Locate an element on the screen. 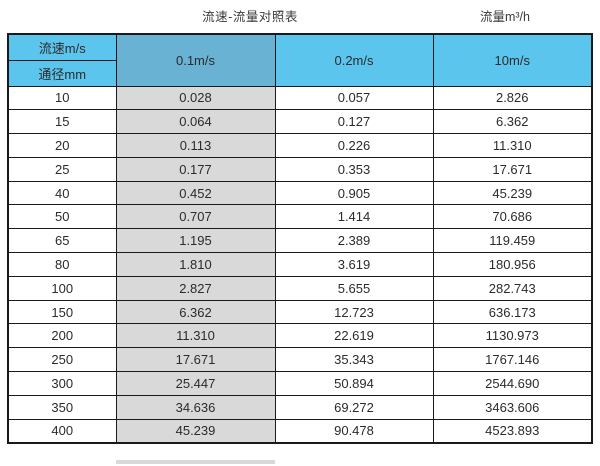 Image resolution: width=600 pixels, height=466 pixels. header-column-0-1ms: 0.1m/s is located at coordinates (195, 60).